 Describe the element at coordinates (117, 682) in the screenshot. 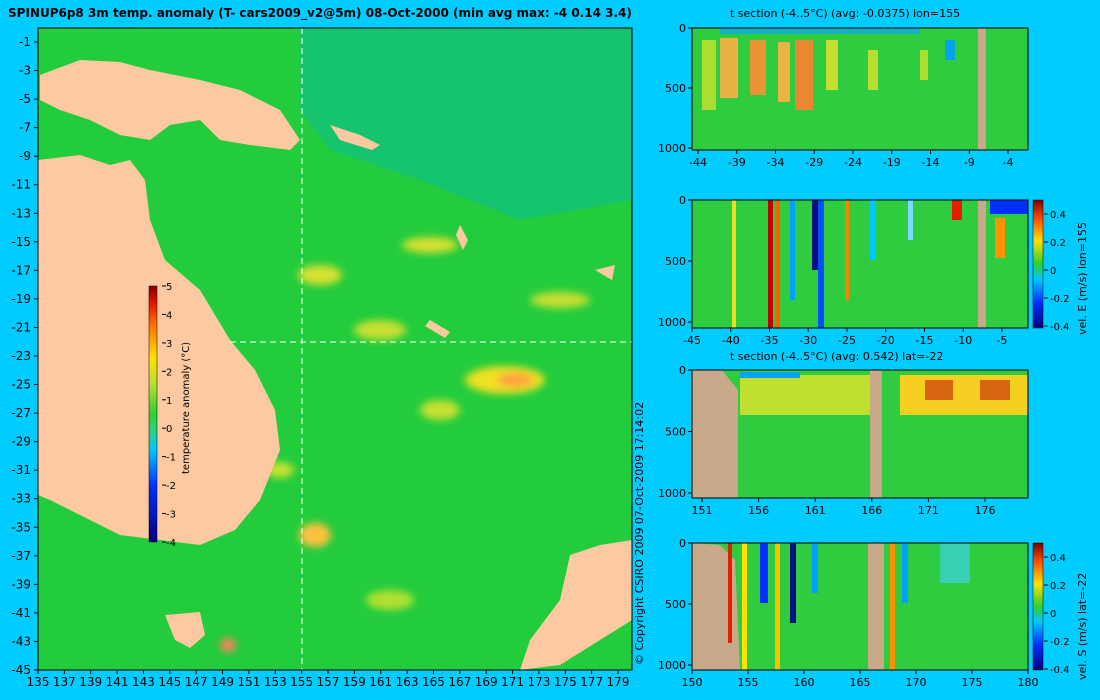

I see `map-xtick-label: 141` at that location.